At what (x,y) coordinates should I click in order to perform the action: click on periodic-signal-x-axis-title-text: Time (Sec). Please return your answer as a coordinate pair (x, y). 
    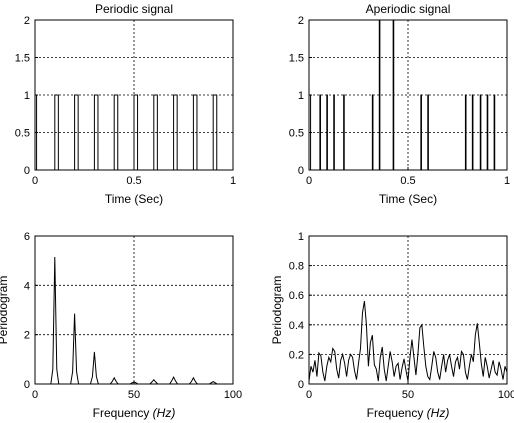
    Looking at the image, I should click on (134, 199).